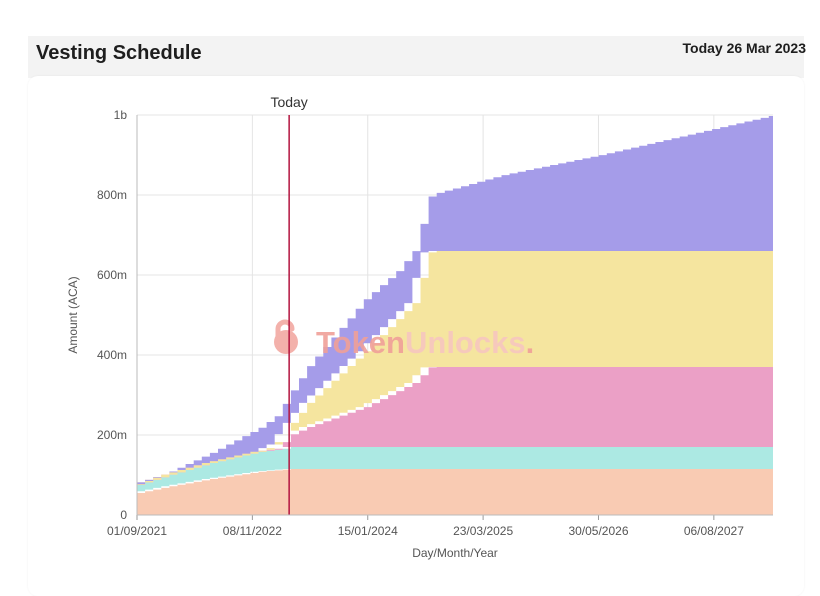 This screenshot has width=820, height=596. I want to click on header-band, so click(416, 57).